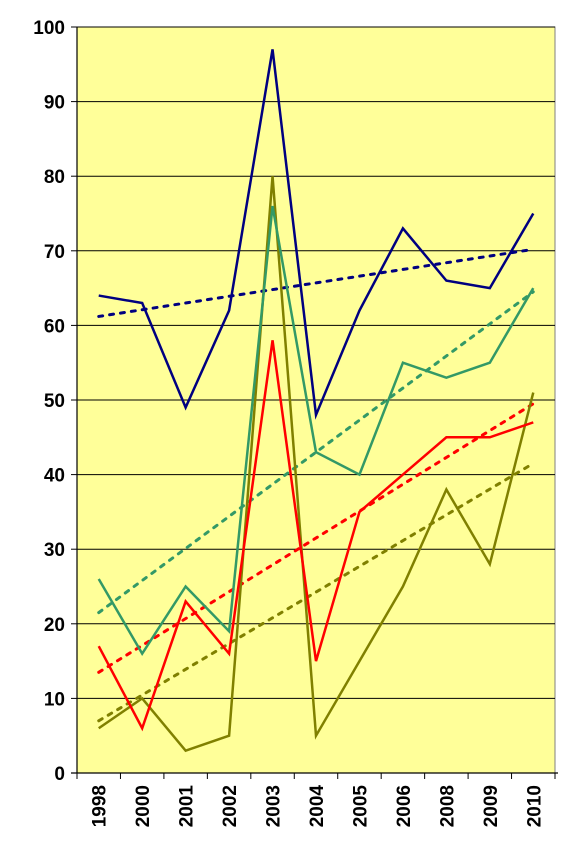 This screenshot has height=862, width=564. What do you see at coordinates (54, 177) in the screenshot?
I see `y-tick-label: 80` at bounding box center [54, 177].